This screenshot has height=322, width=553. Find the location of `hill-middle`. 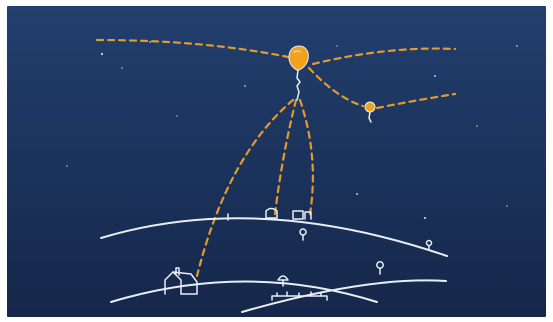

hill-middle is located at coordinates (244, 291).